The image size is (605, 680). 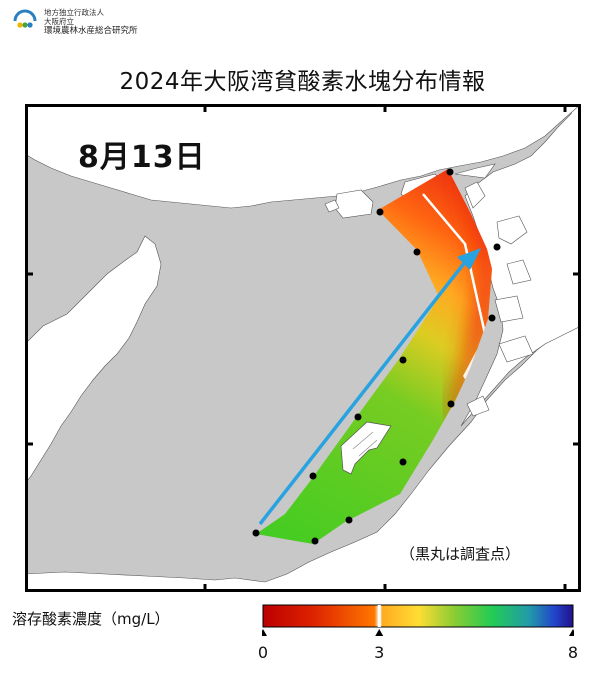 I want to click on tick-label-min: 0, so click(x=263, y=652).